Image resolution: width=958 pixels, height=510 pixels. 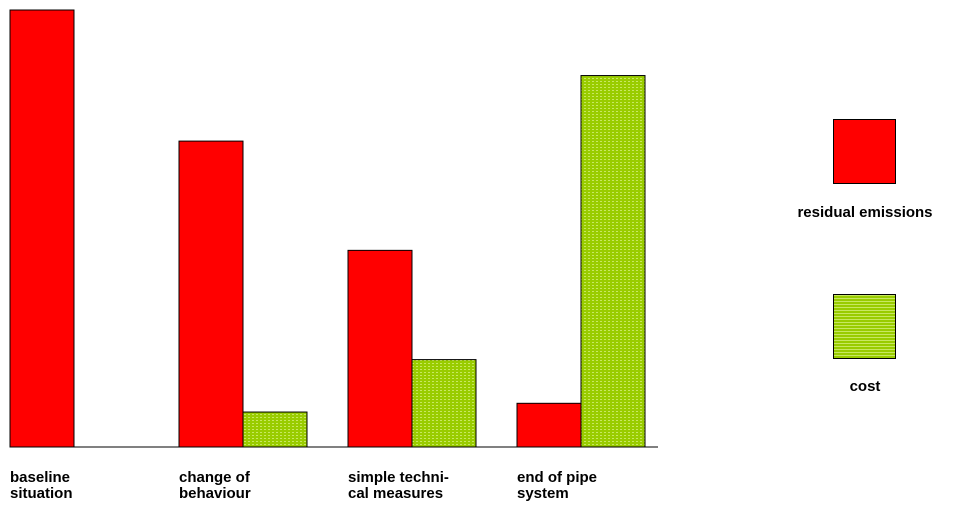 I want to click on category-label-change-of-behaviour: change of behaviour, so click(x=215, y=485).